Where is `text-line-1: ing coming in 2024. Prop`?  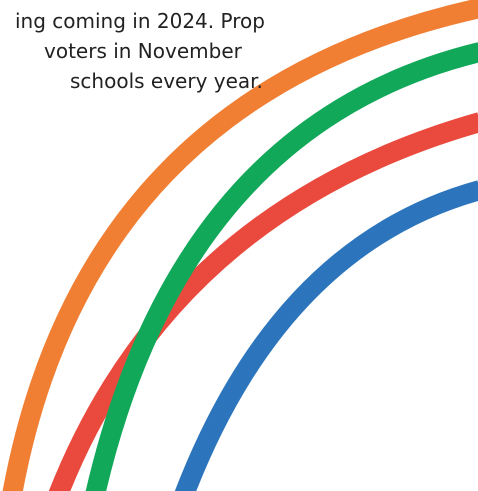 text-line-1: ing coming in 2024. Prop is located at coordinates (140, 21).